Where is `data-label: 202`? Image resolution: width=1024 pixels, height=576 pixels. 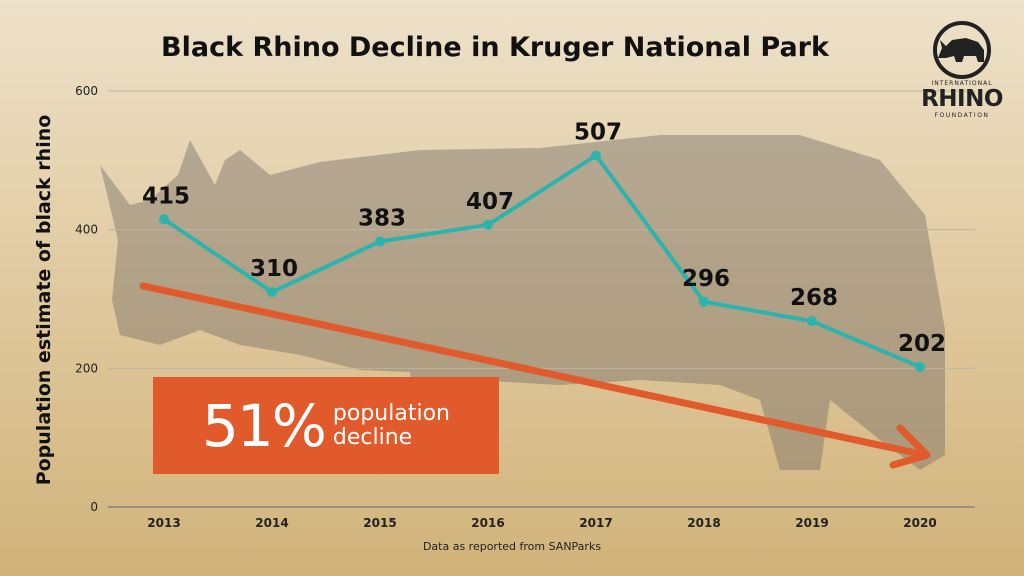
data-label: 202 is located at coordinates (922, 344).